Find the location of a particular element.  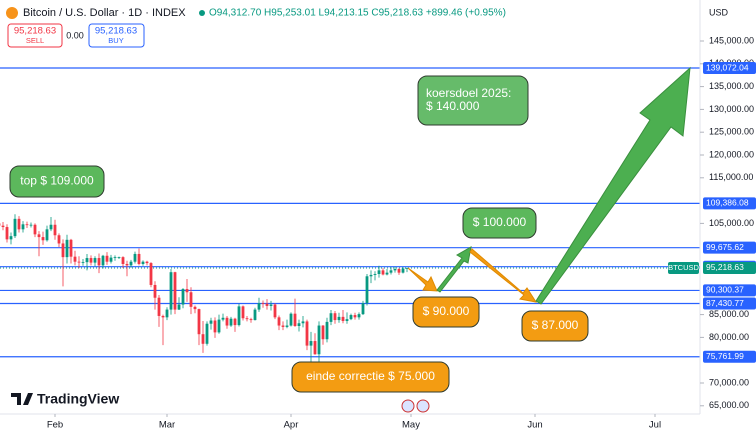

y-tick-label: 70,000.00 is located at coordinates (729, 382).